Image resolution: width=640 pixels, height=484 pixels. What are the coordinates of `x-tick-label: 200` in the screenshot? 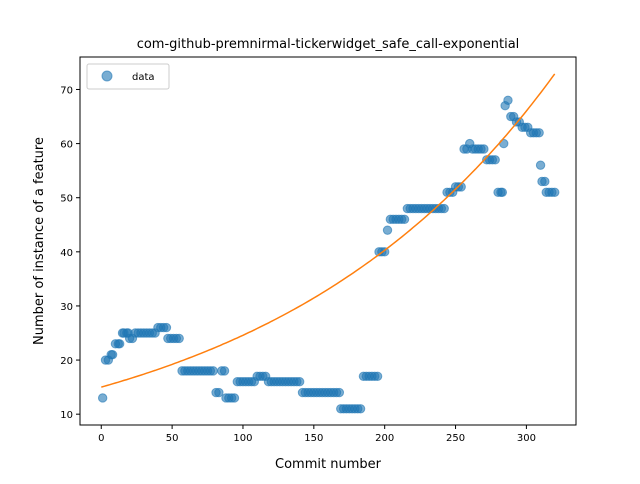 It's located at (384, 438).